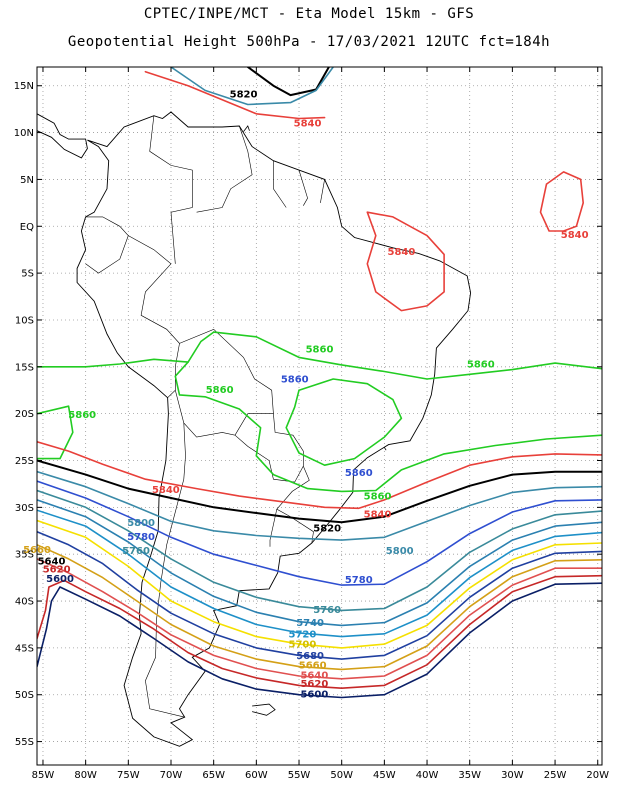  Describe the element at coordinates (24, 602) in the screenshot. I see `lat-tick-label: 40S` at that location.